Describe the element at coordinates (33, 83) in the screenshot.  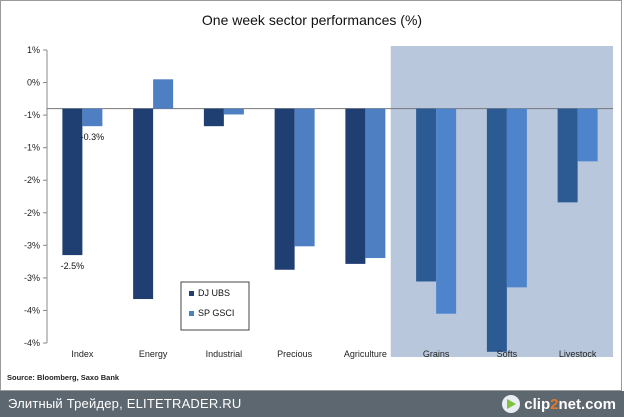
I see `y-tick-label: 0%` at that location.